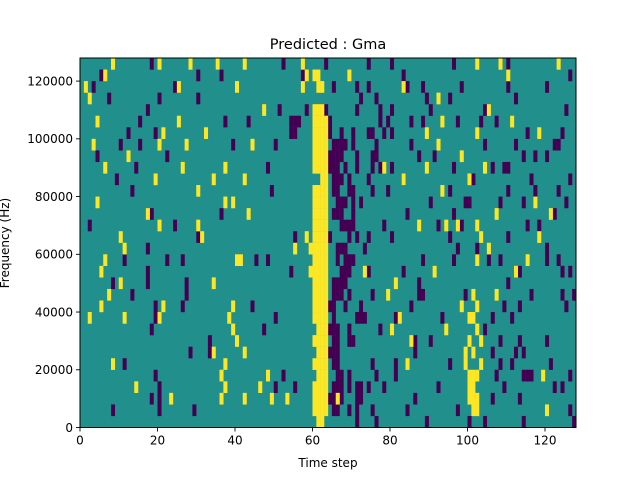 The height and width of the screenshot is (480, 640). I want to click on x-tick-label: 80, so click(389, 441).